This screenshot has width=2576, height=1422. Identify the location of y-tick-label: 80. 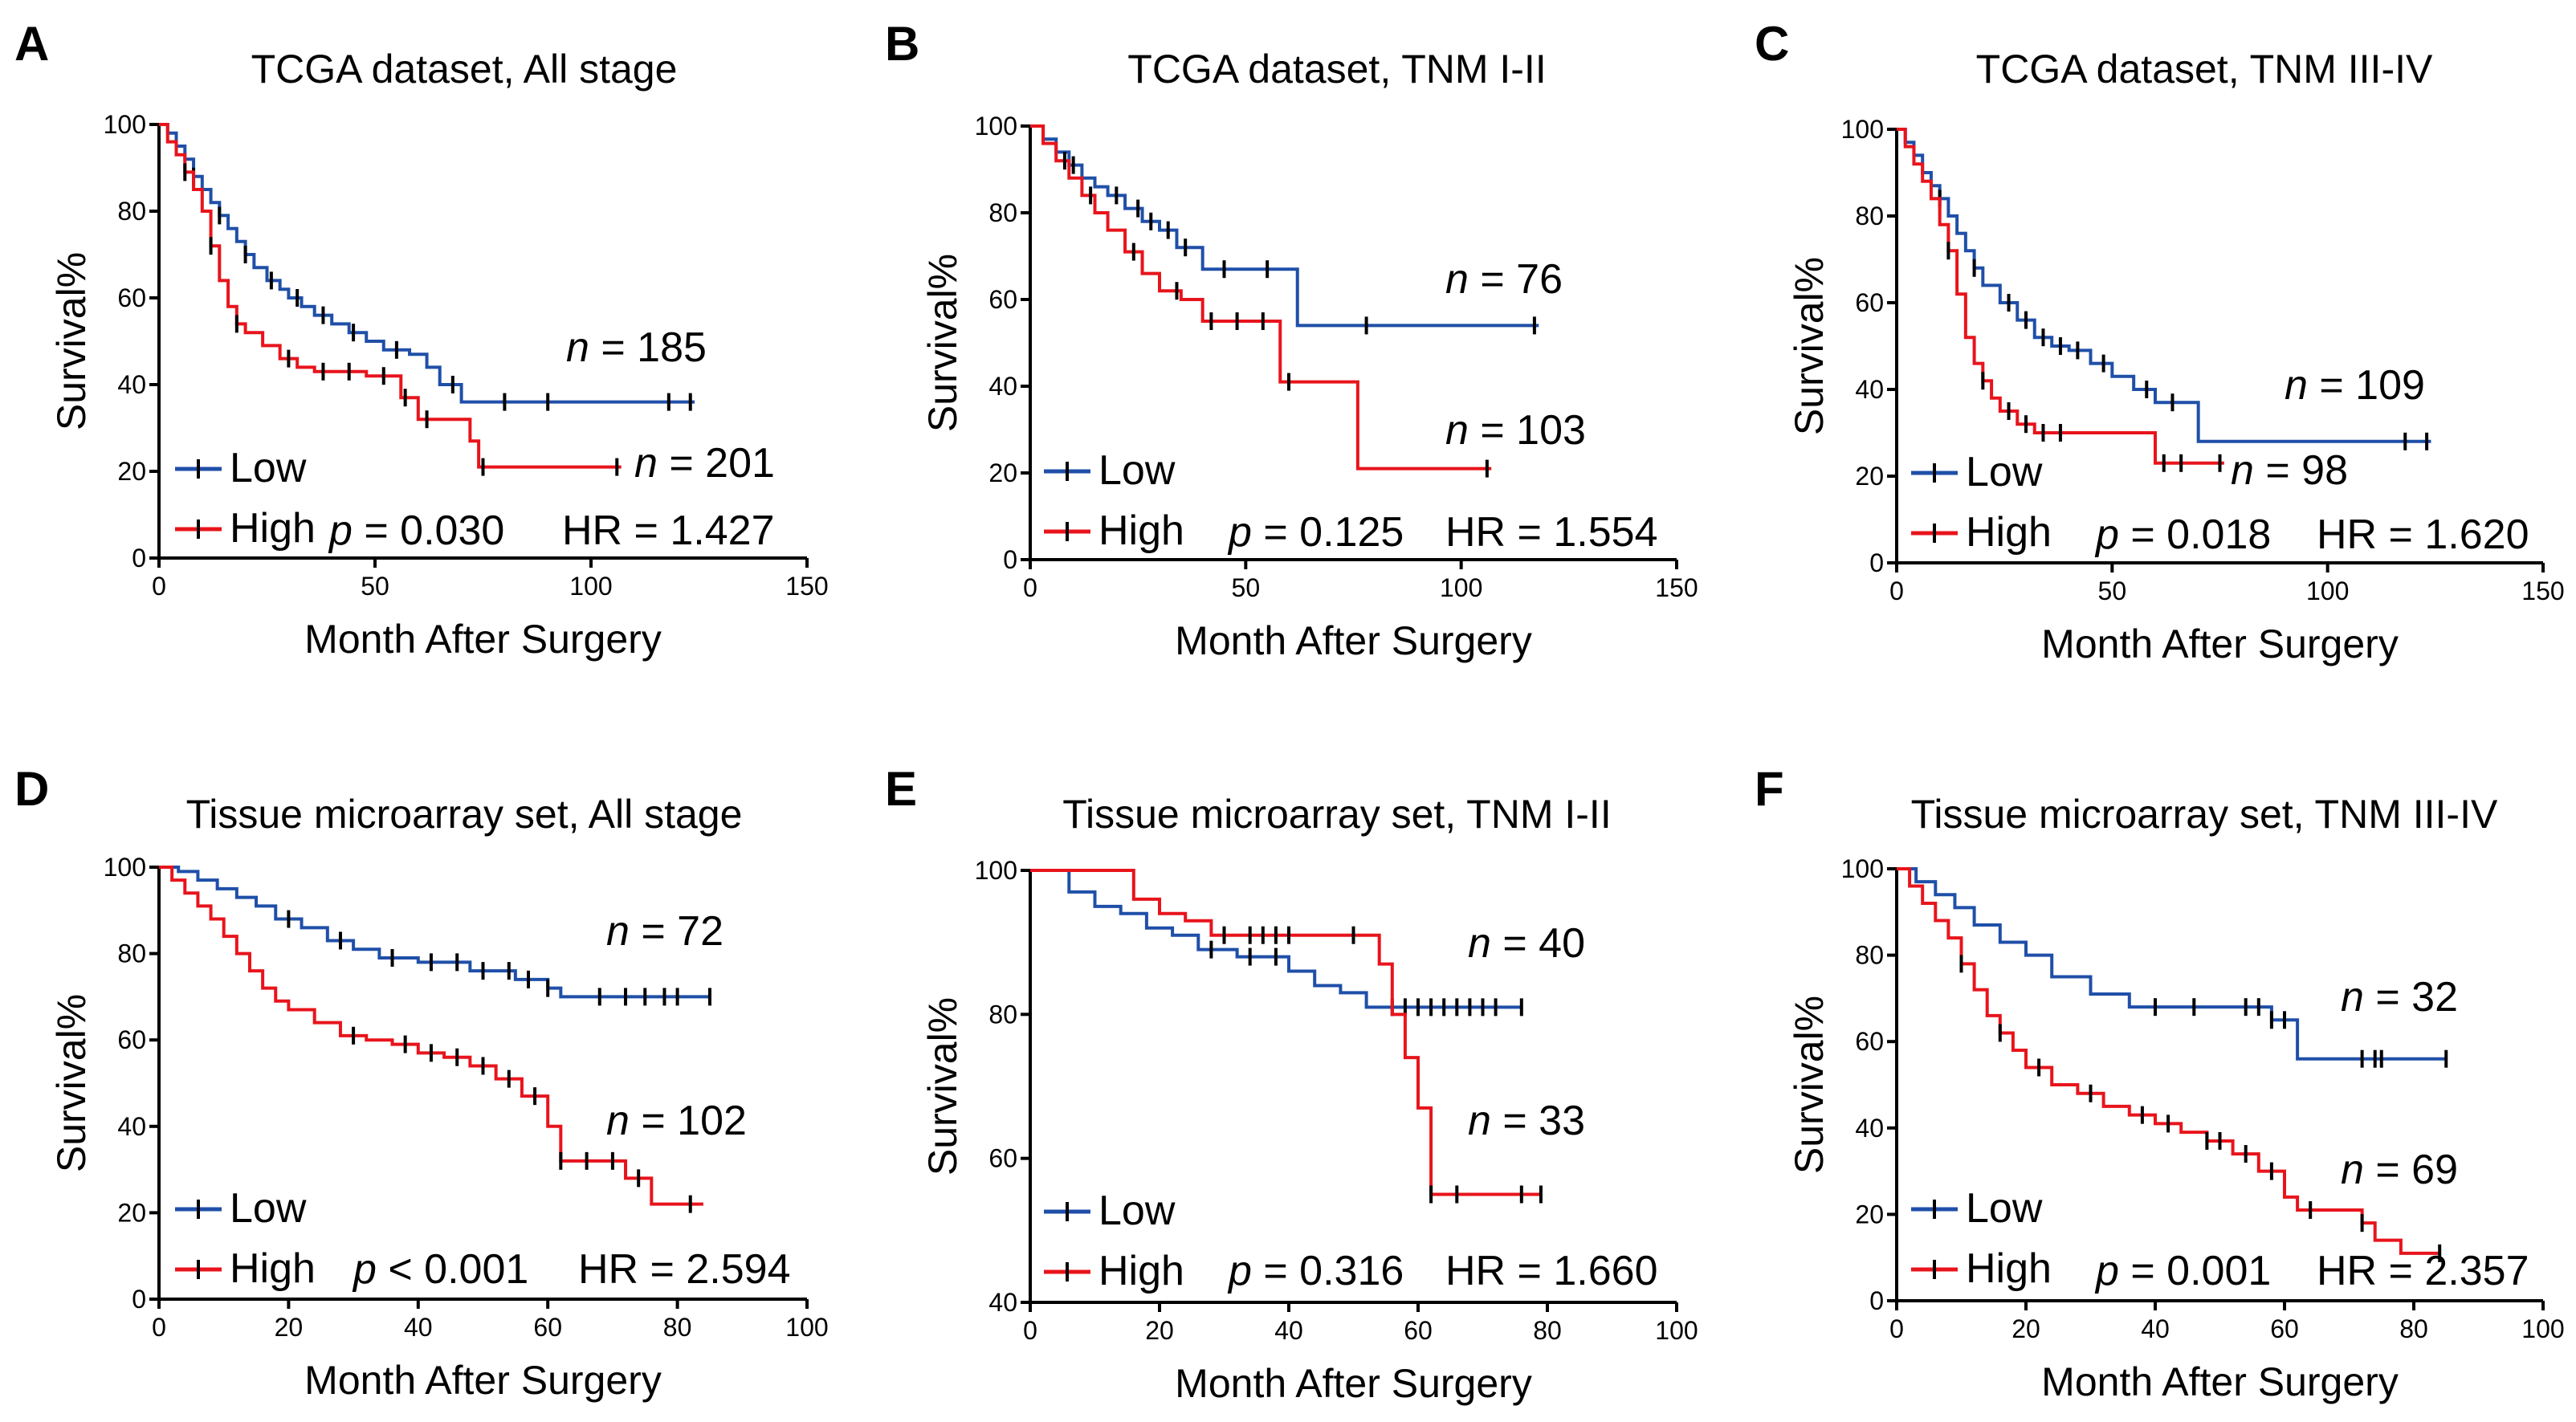
(131, 953).